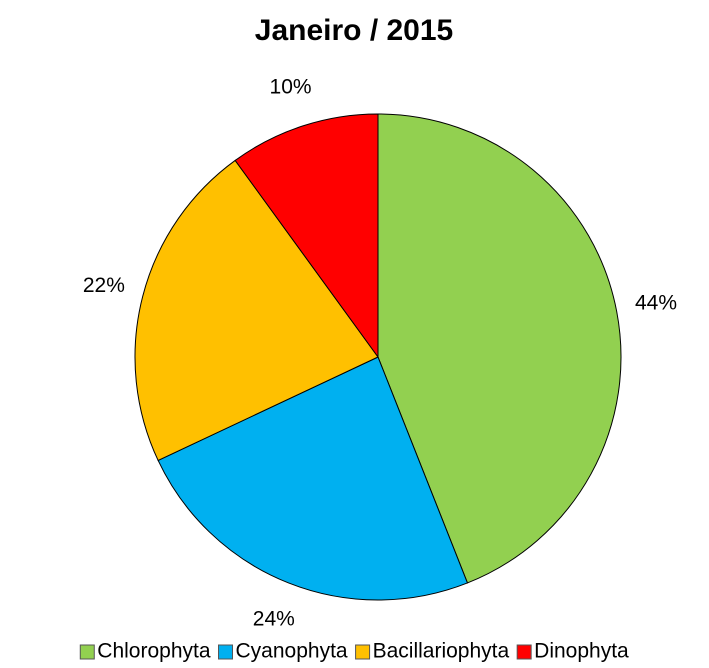 This screenshot has height=668, width=709. I want to click on value-label: 24%, so click(274, 619).